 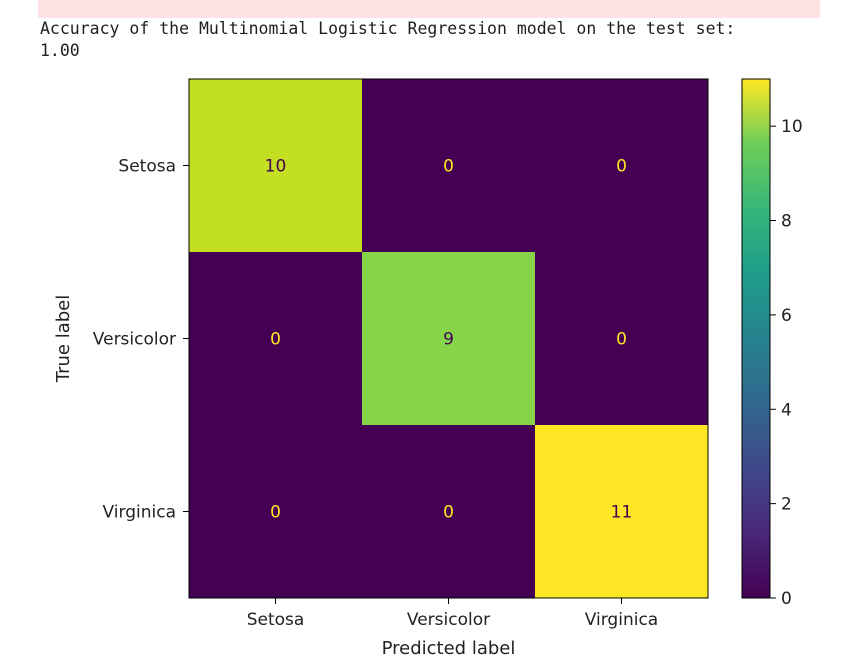 What do you see at coordinates (134, 340) in the screenshot?
I see `y-tick-label: Versicolor` at bounding box center [134, 340].